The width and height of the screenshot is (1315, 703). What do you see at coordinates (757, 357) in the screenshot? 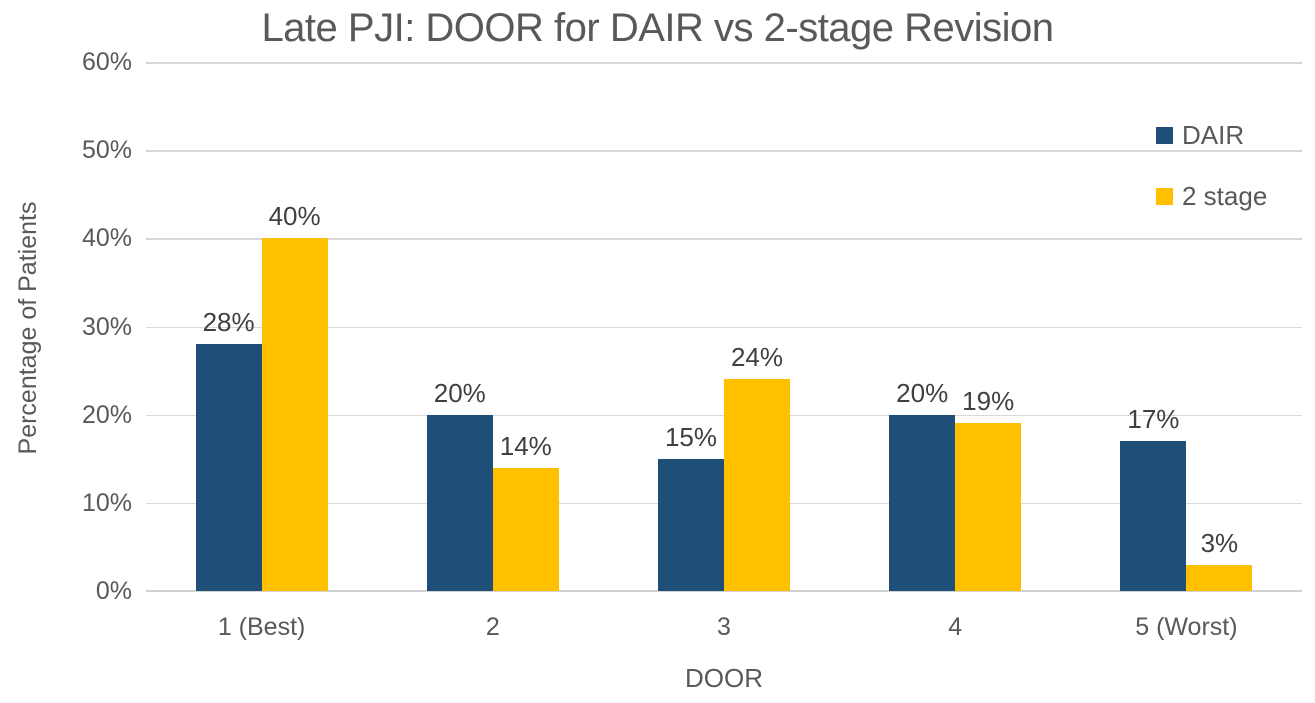
I see `bar-value-label: 24%` at bounding box center [757, 357].